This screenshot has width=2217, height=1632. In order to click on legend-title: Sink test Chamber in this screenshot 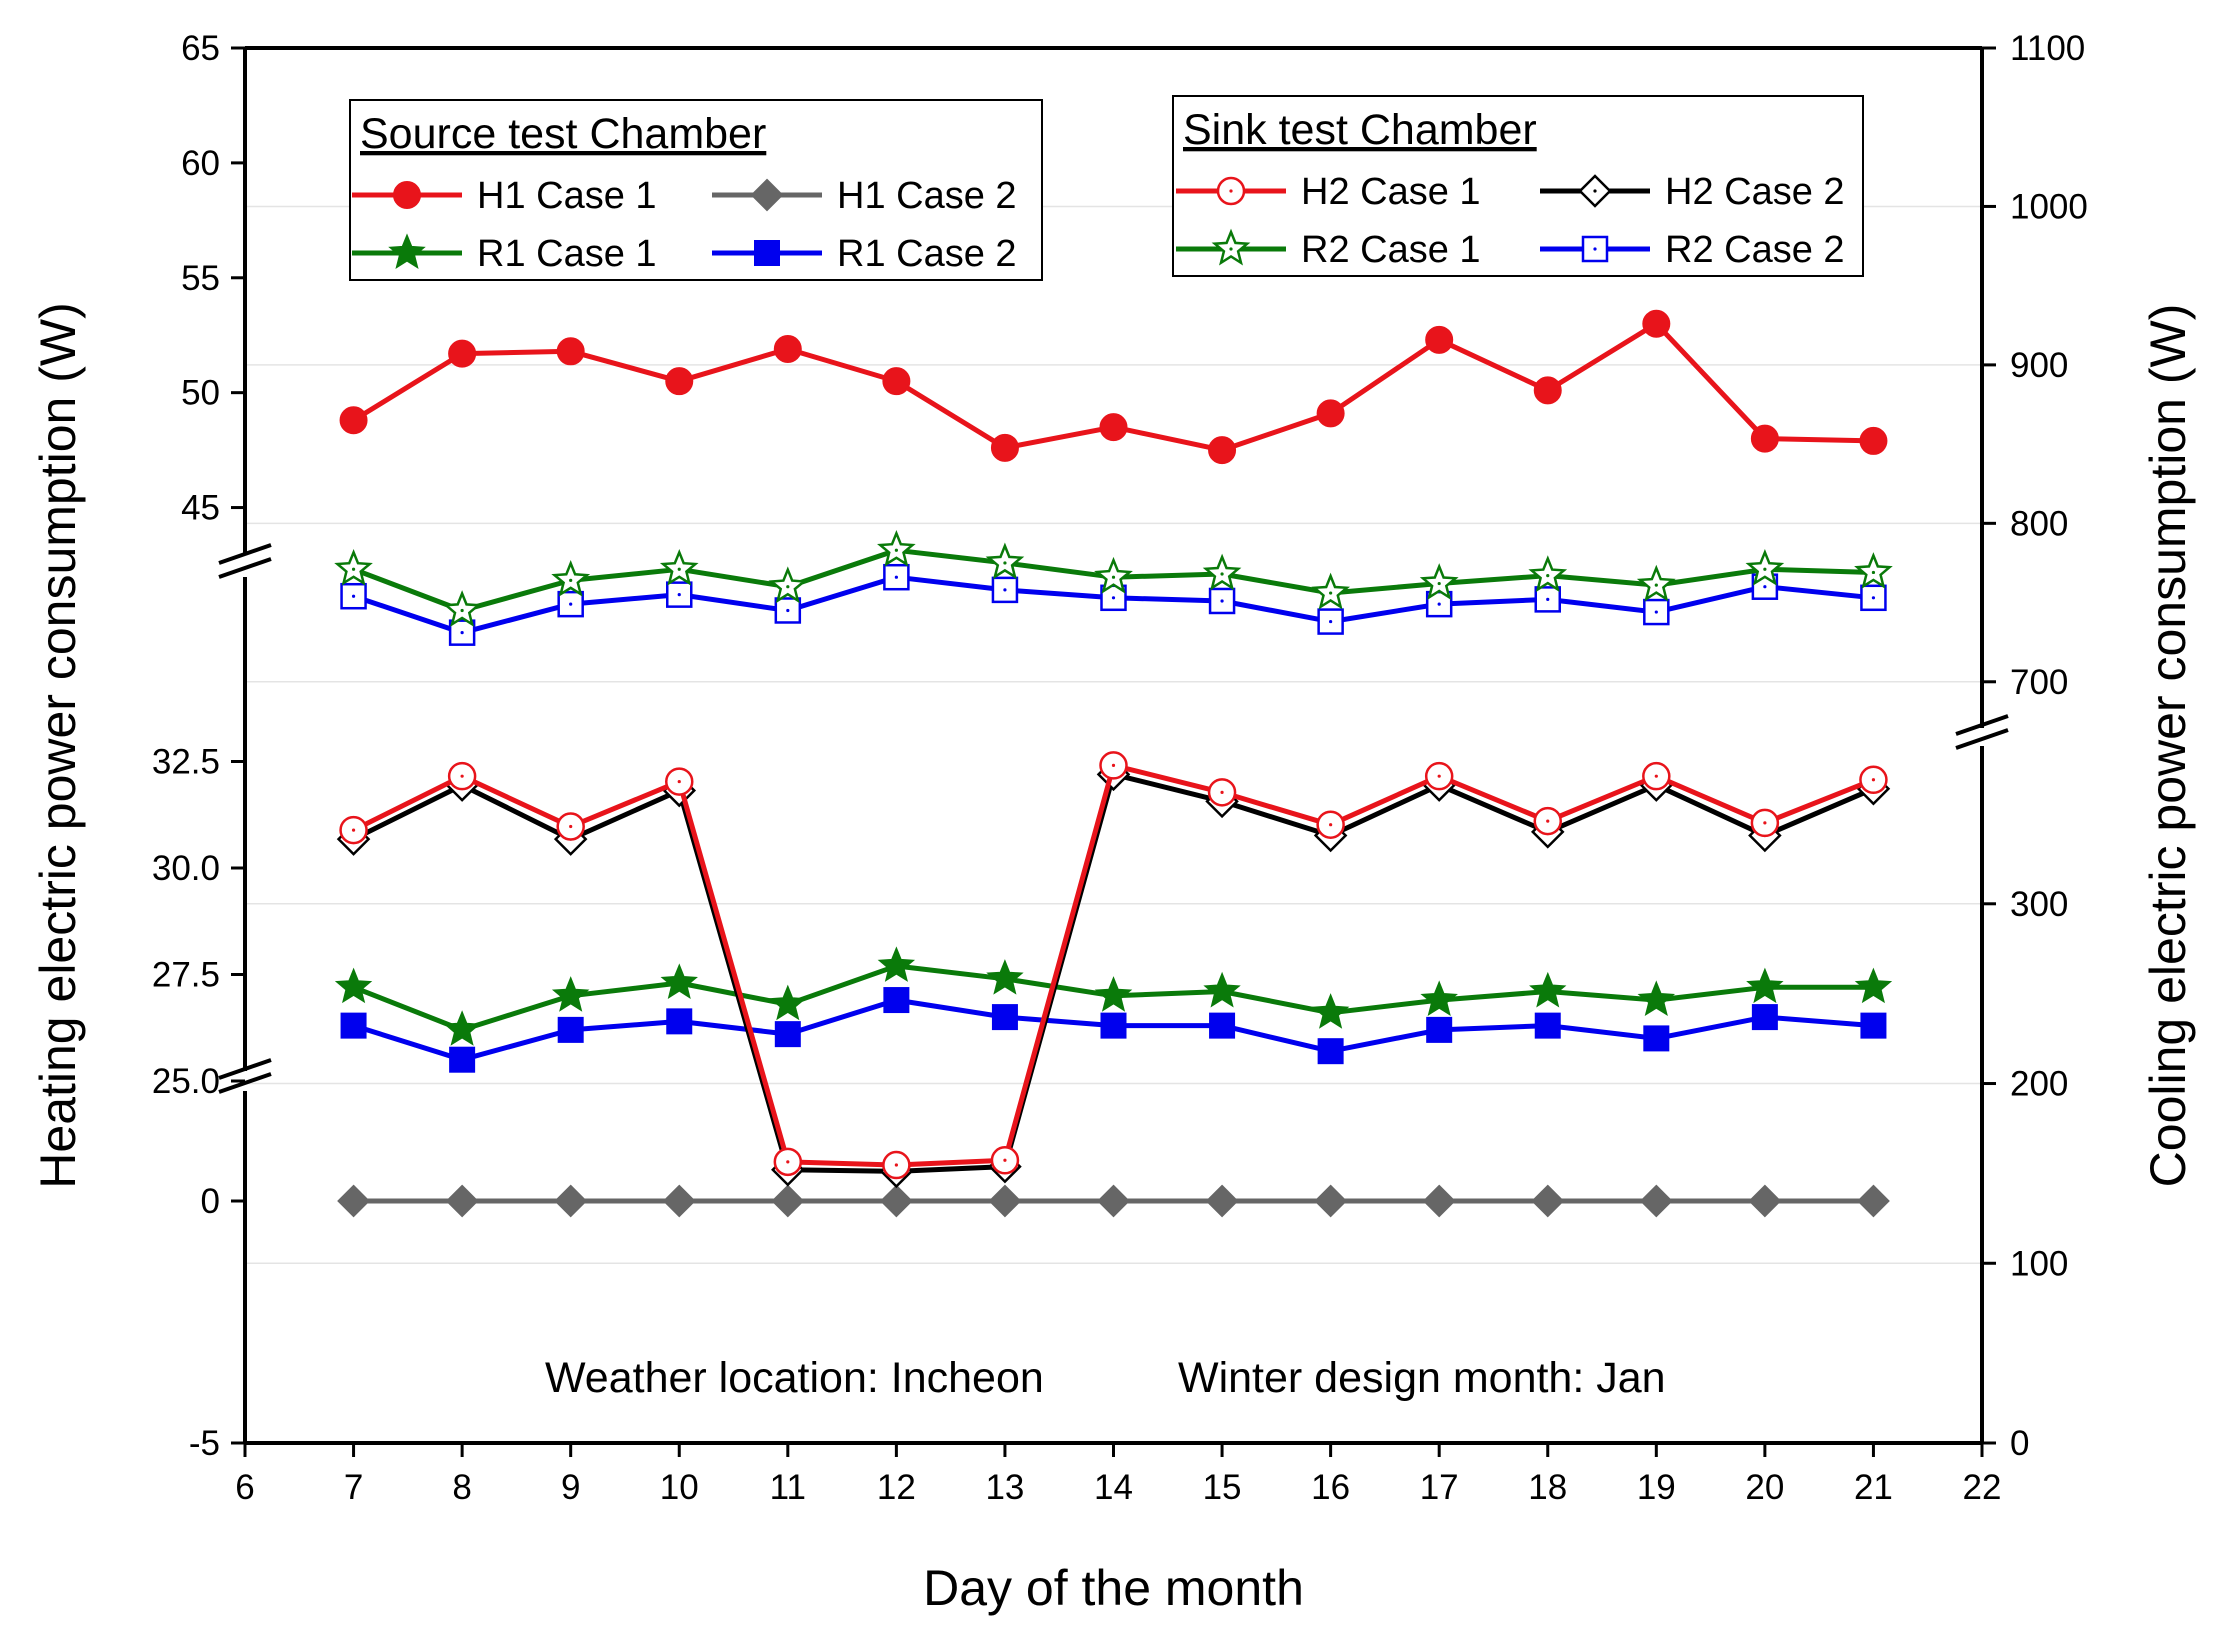, I will do `click(1360, 130)`.